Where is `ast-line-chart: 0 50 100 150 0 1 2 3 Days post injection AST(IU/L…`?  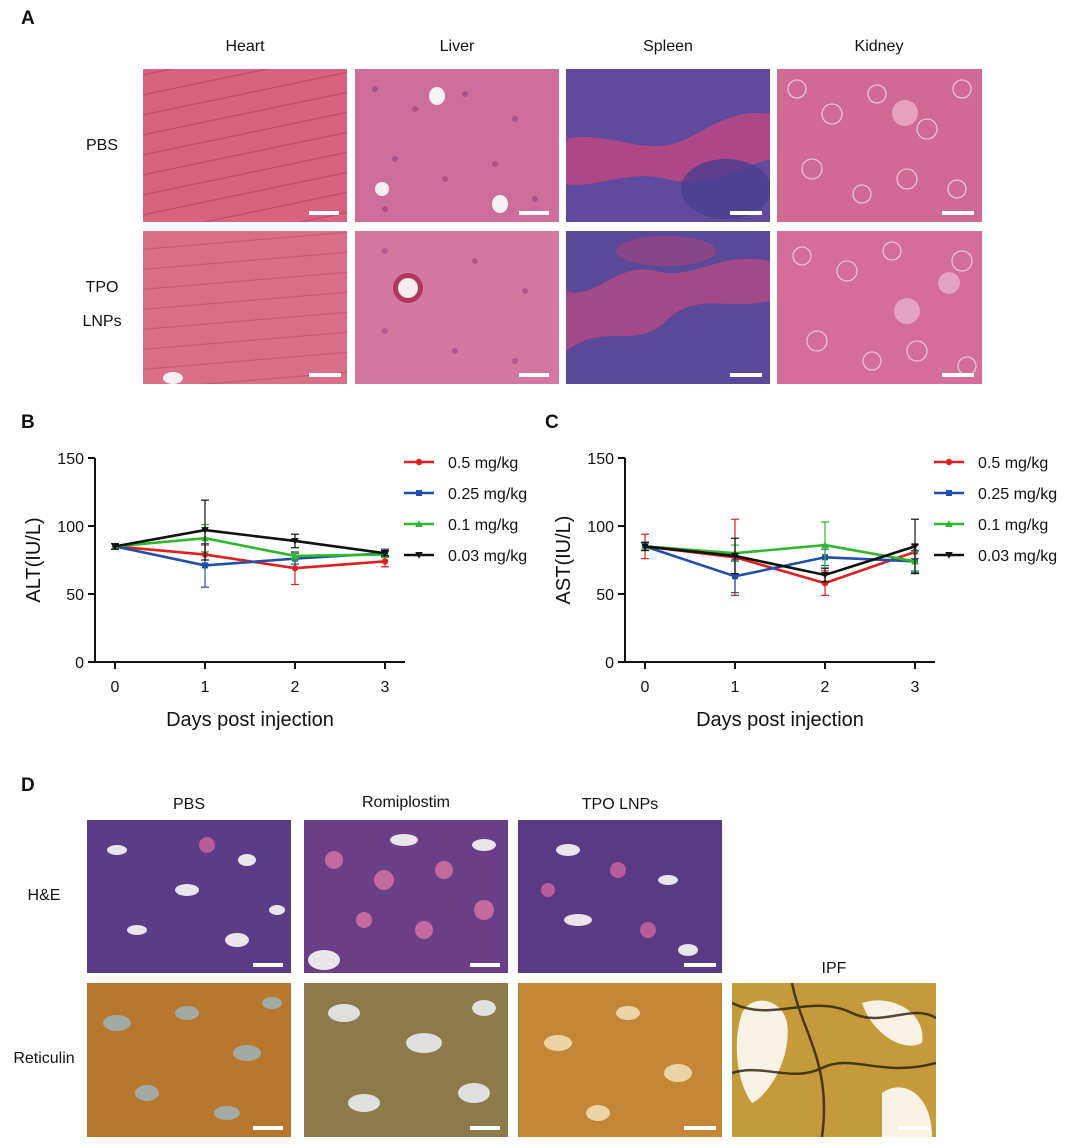 ast-line-chart: 0 50 100 150 0 1 2 3 Days post injection AST(IU/L… is located at coordinates (805, 591).